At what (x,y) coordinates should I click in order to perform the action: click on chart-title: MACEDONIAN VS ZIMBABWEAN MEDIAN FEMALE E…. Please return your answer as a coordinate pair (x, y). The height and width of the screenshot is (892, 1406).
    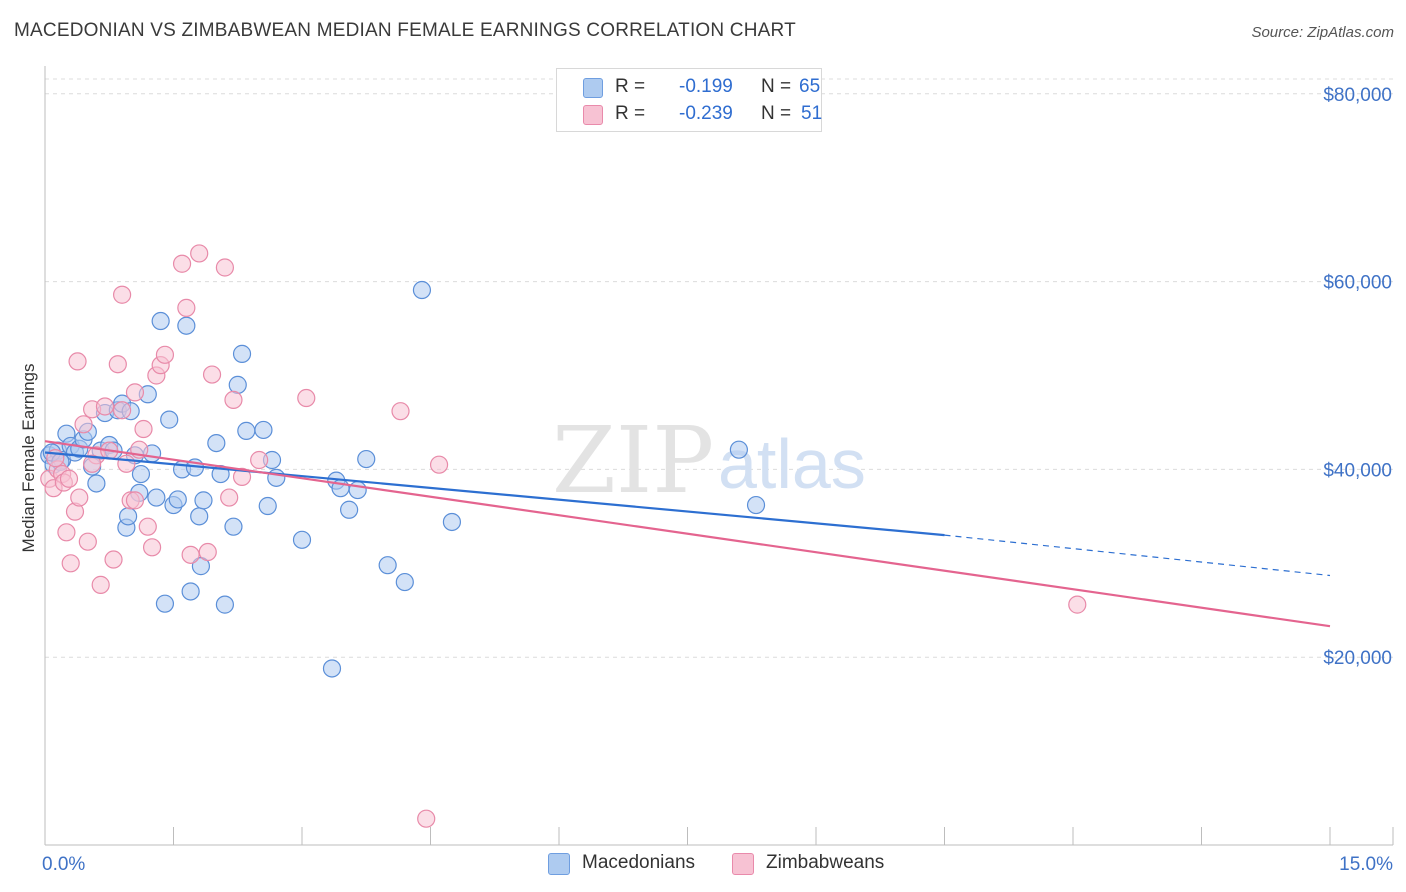
    Looking at the image, I should click on (405, 30).